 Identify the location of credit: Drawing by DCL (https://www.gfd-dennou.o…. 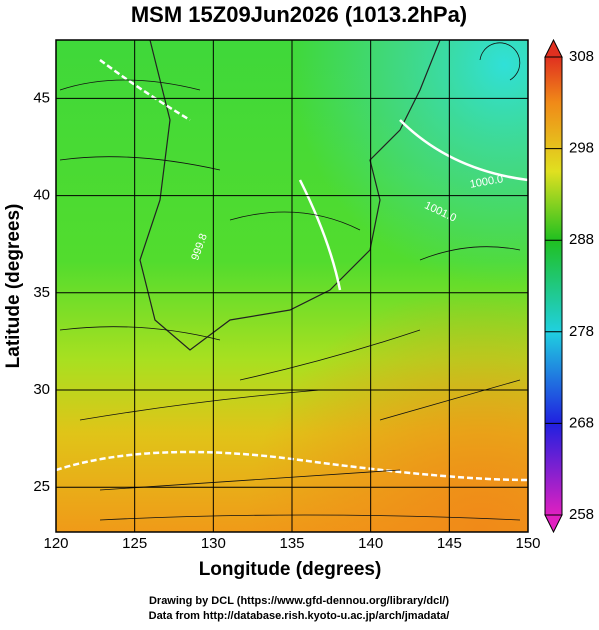
(299, 601).